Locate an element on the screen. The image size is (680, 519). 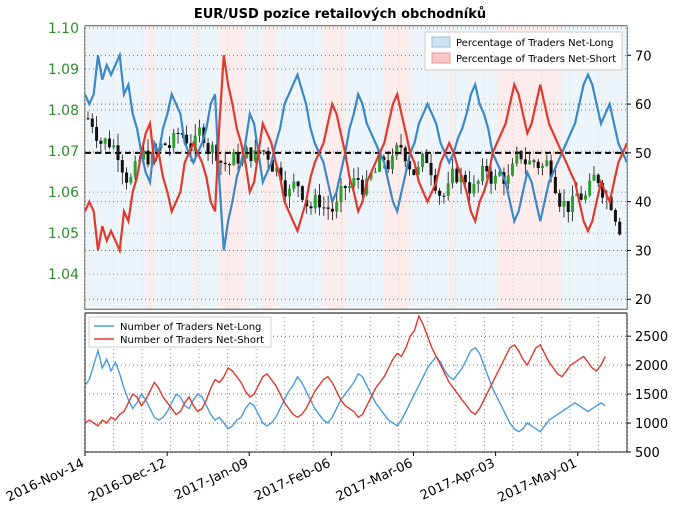
legend-swatch-net-long is located at coordinates (441, 42).